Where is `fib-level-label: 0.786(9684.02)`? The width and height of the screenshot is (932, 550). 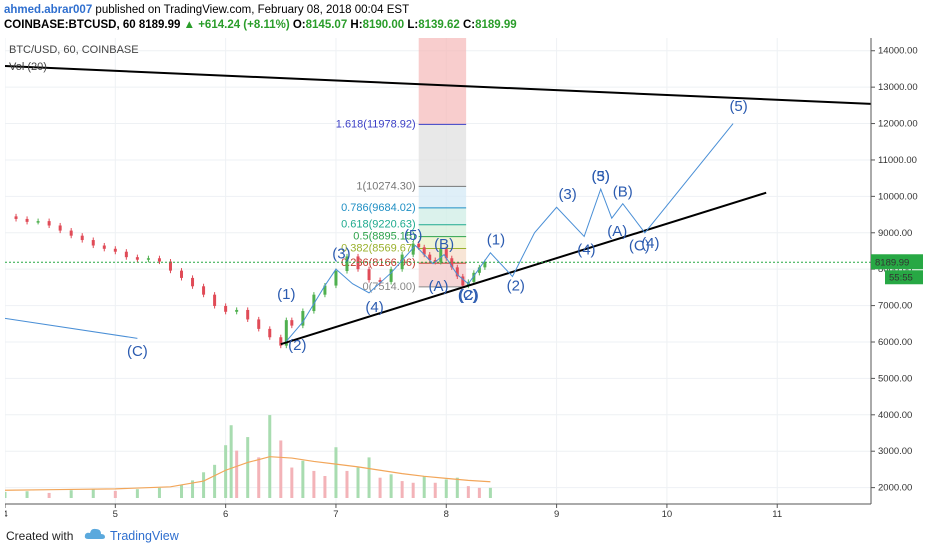 fib-level-label: 0.786(9684.02) is located at coordinates (378, 208).